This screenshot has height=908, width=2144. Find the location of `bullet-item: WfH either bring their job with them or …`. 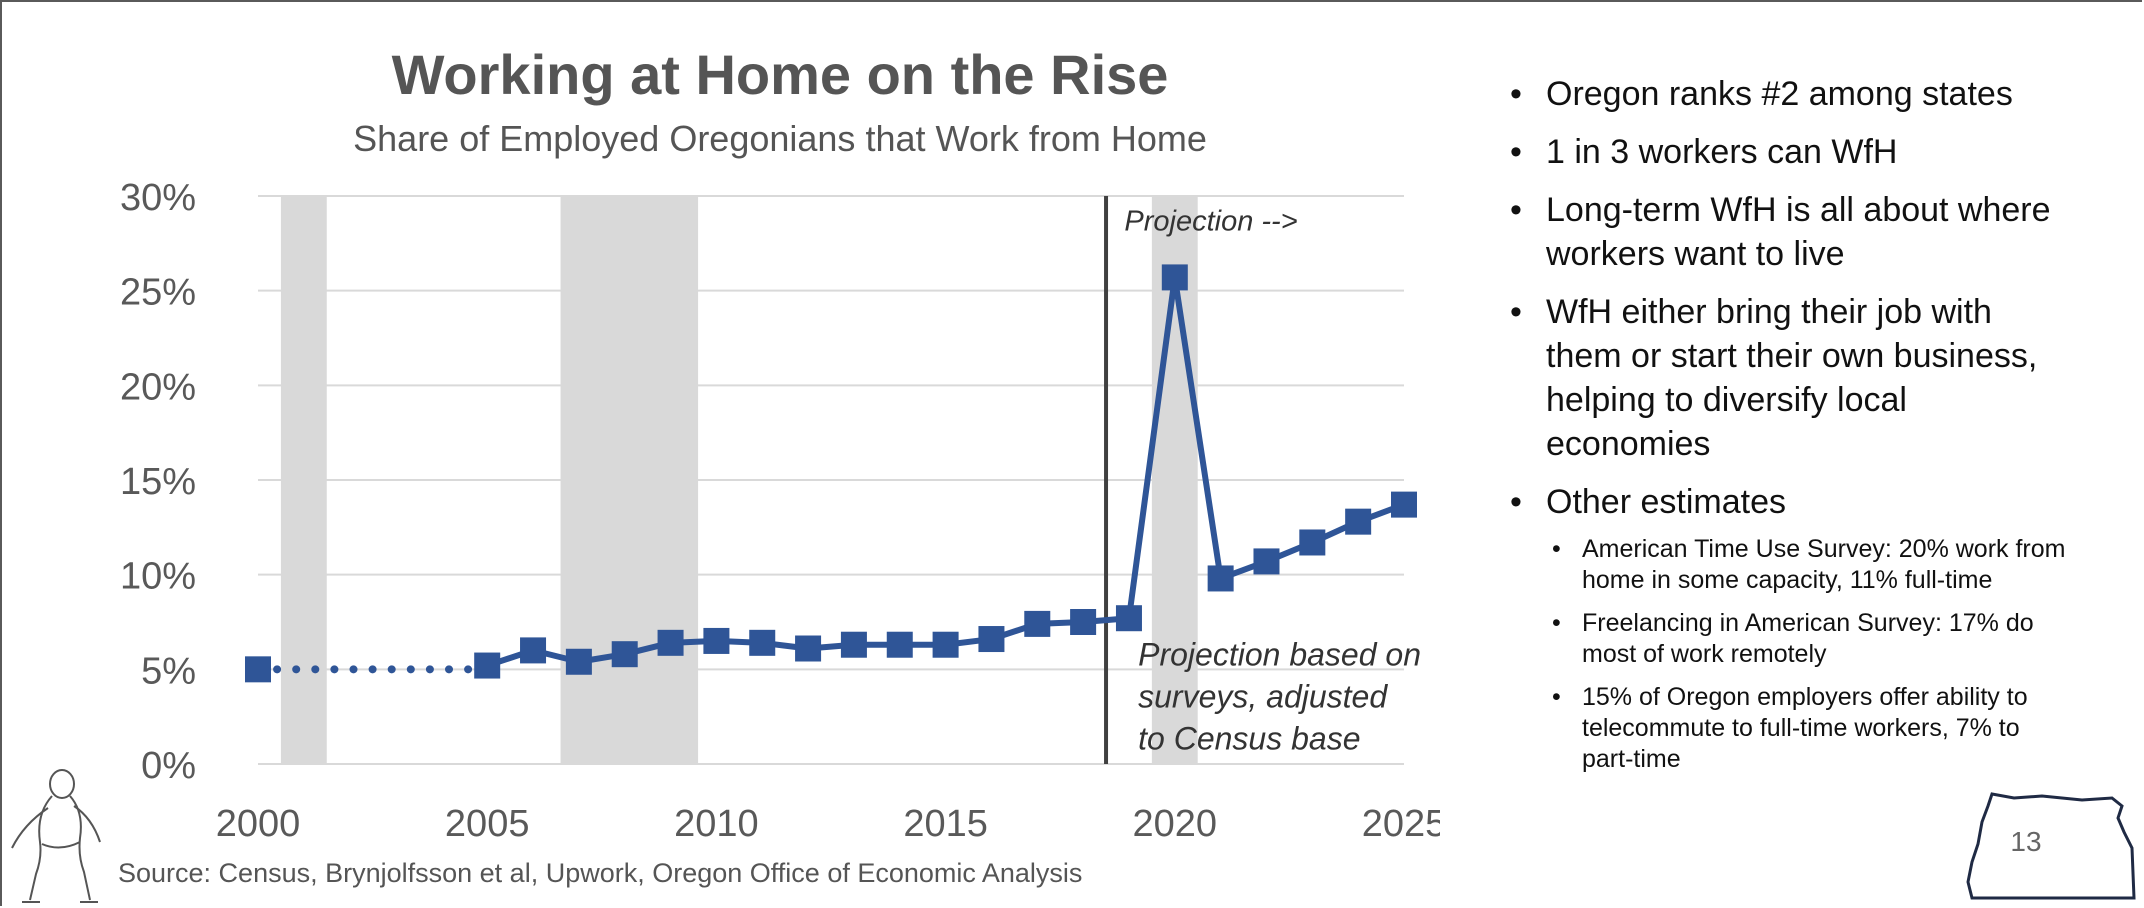

bullet-item: WfH either bring their job with them or … is located at coordinates (1790, 378).